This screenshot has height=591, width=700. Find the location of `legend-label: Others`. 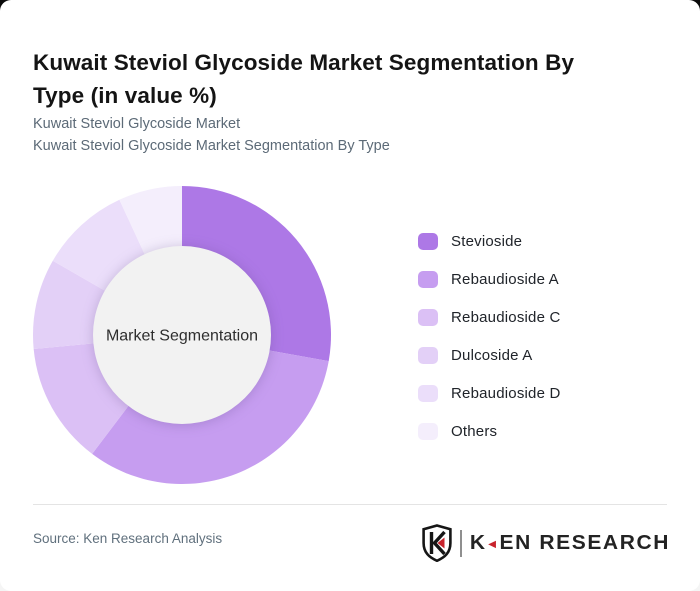

legend-label: Others is located at coordinates (474, 431).